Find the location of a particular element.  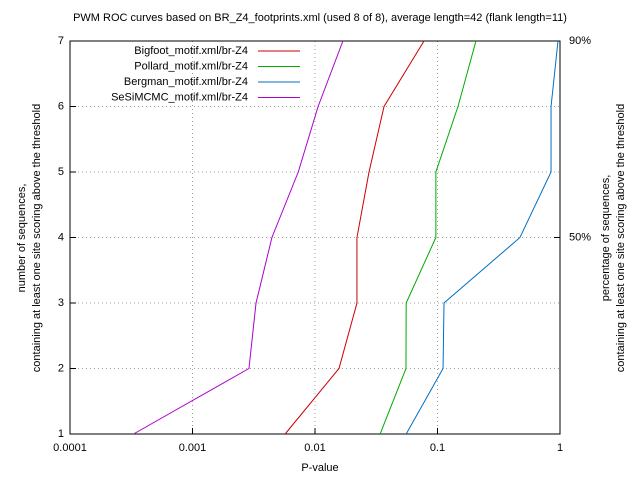

x-tick-label: 1 is located at coordinates (560, 448).